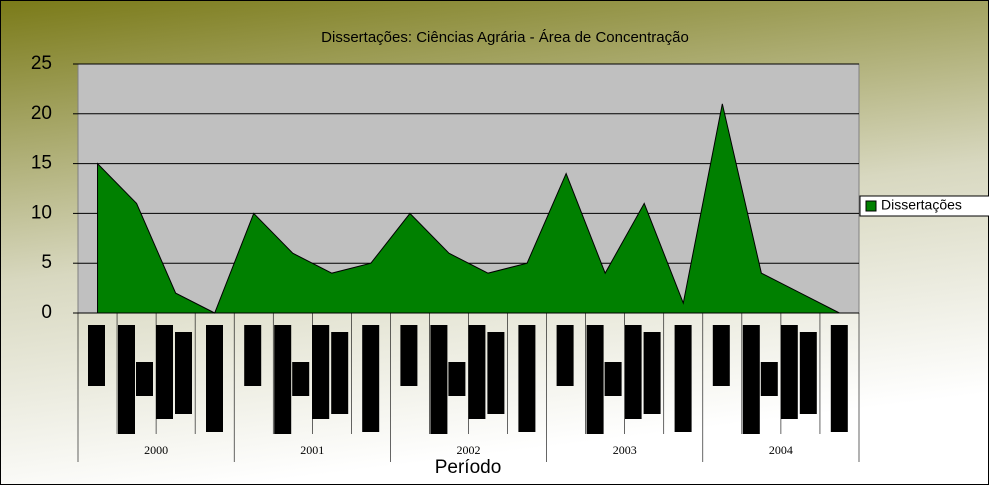 This screenshot has width=989, height=485. I want to click on y-tick-label: 20, so click(41, 113).